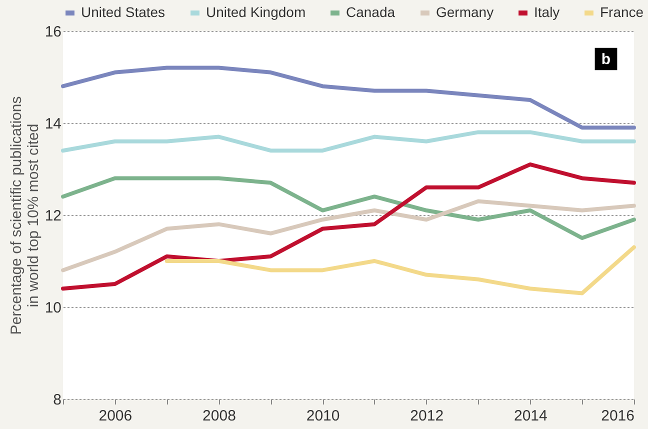 This screenshot has width=648, height=429. What do you see at coordinates (53, 124) in the screenshot?
I see `y-tick-label: 14` at bounding box center [53, 124].